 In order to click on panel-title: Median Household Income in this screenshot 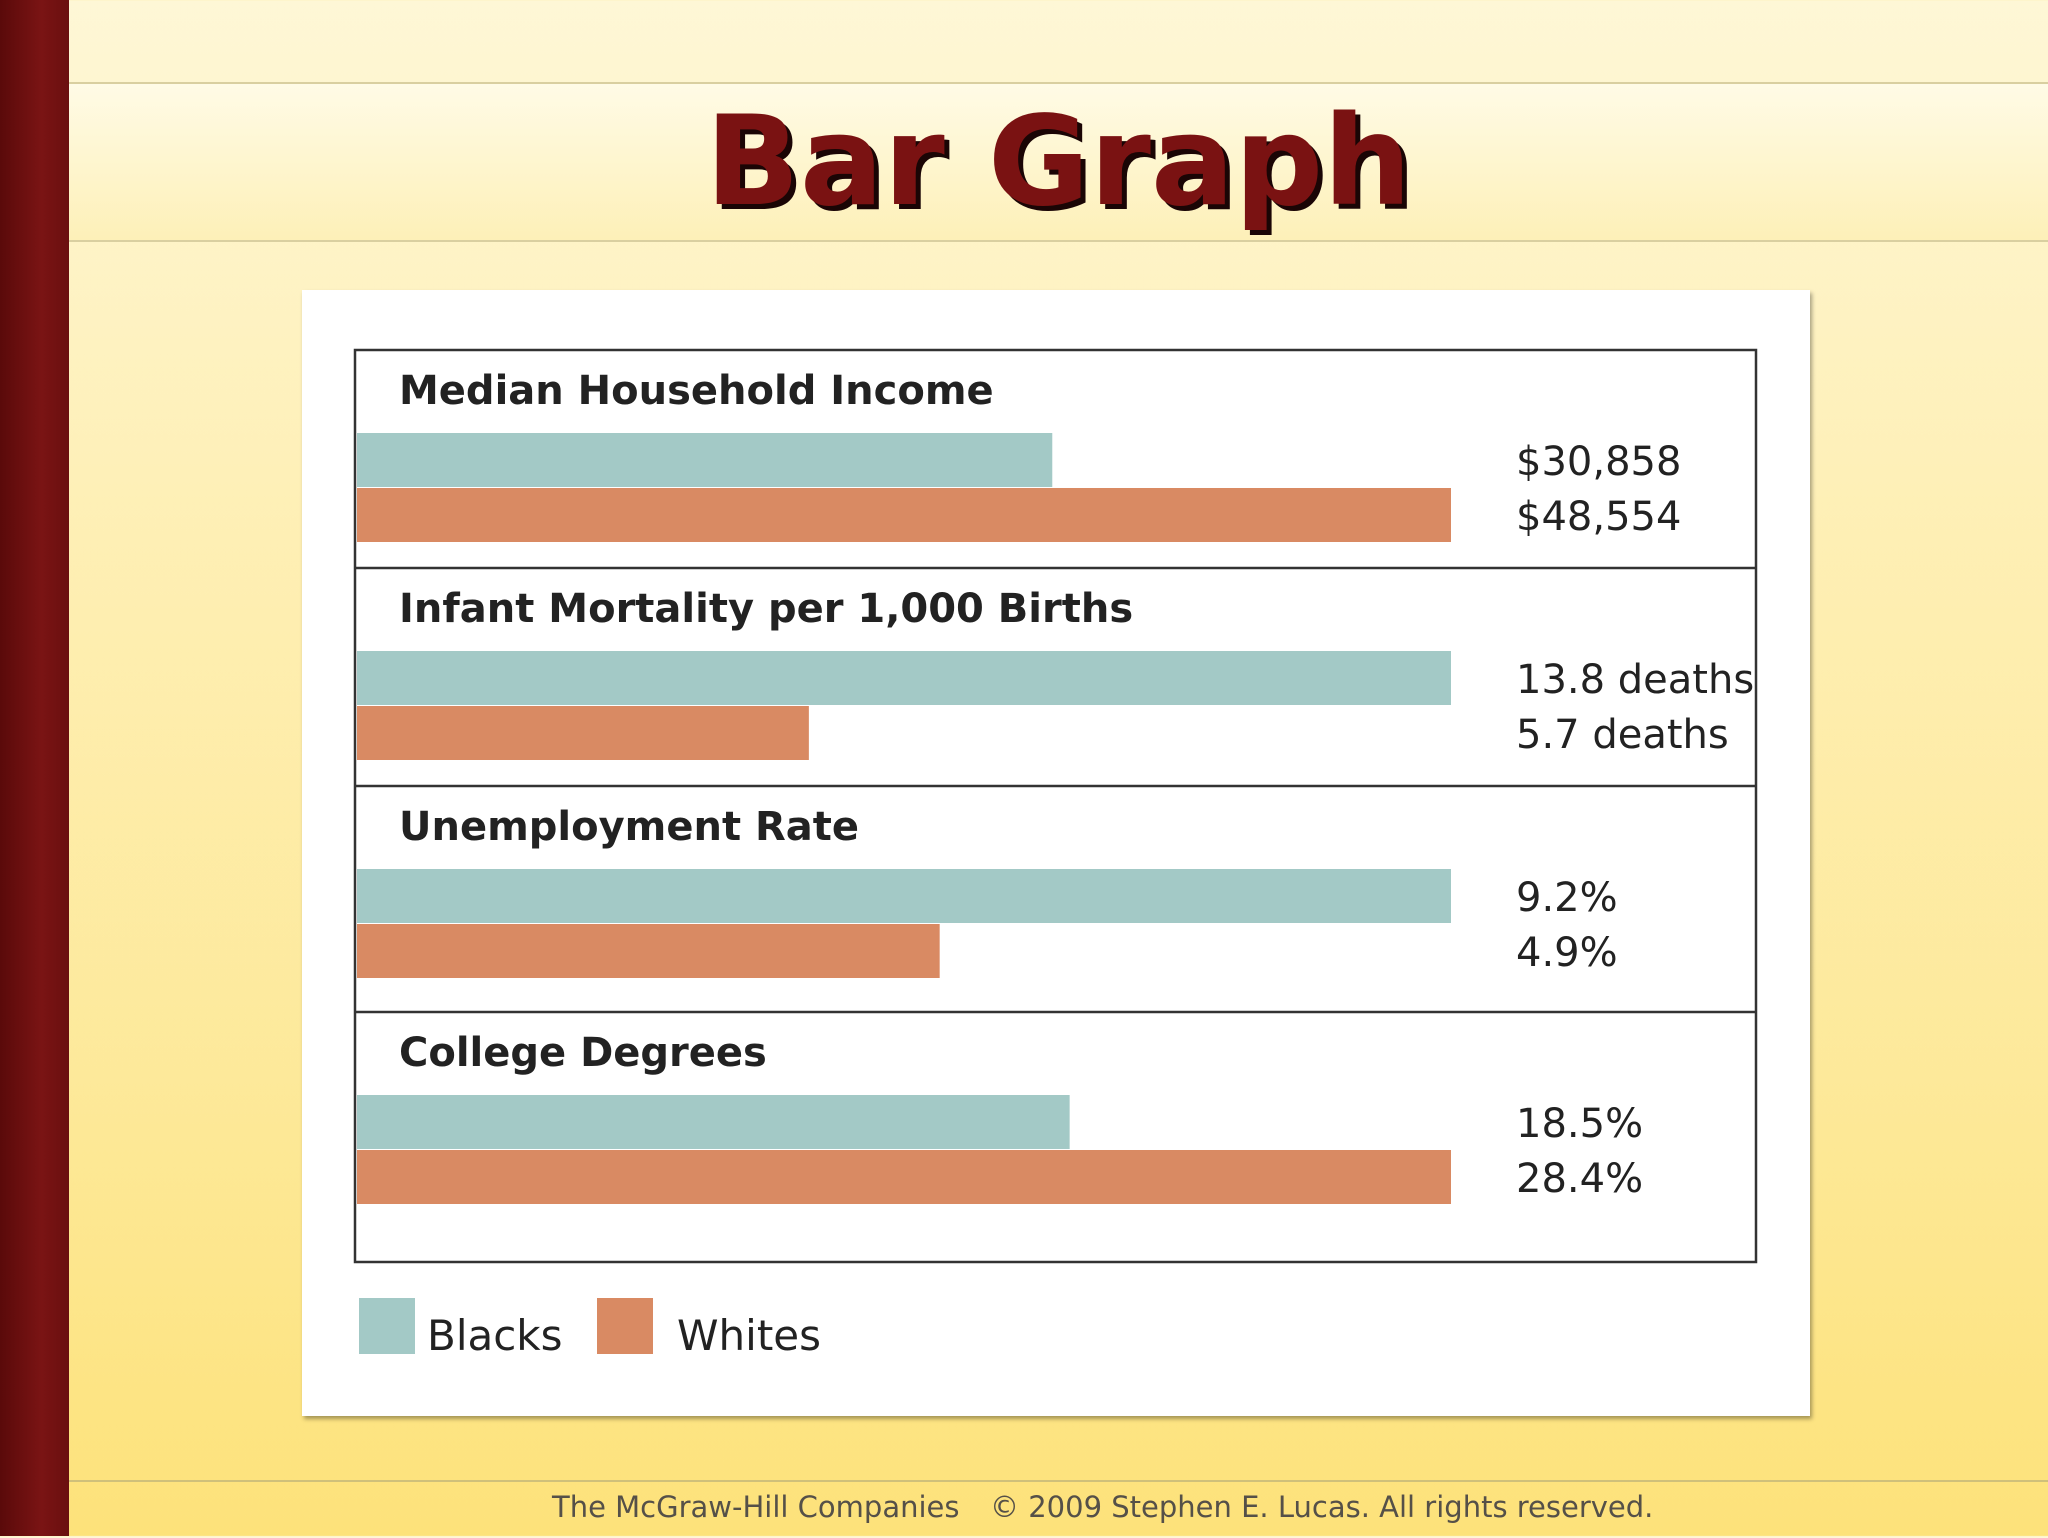, I will do `click(696, 391)`.